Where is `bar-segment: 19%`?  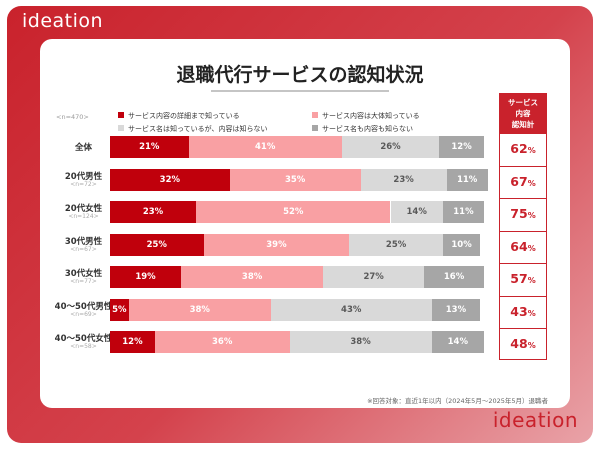
bar-segment: 19% is located at coordinates (146, 277).